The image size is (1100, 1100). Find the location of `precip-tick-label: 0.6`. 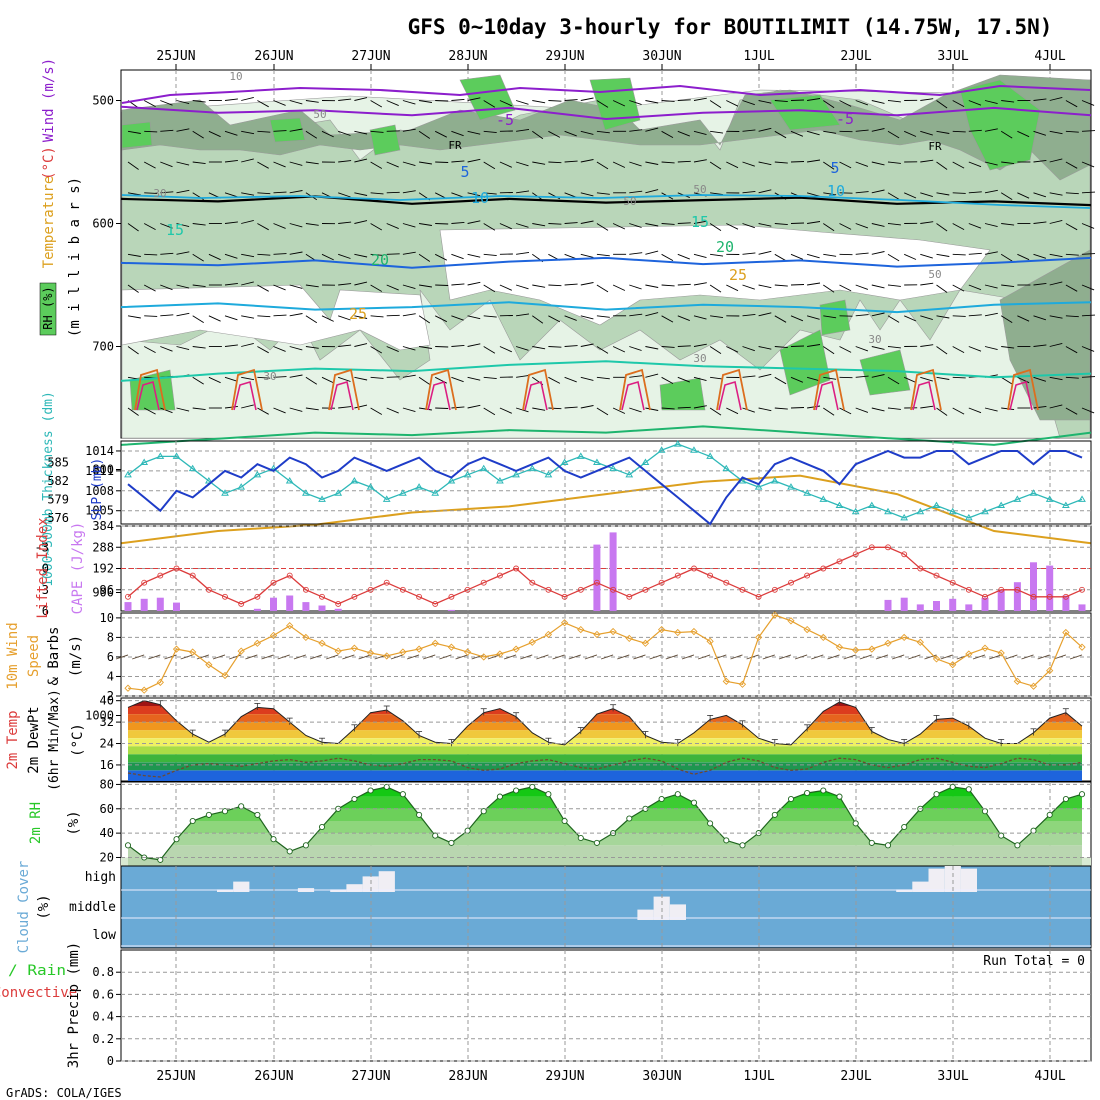

precip-tick-label: 0.6 is located at coordinates (103, 994).